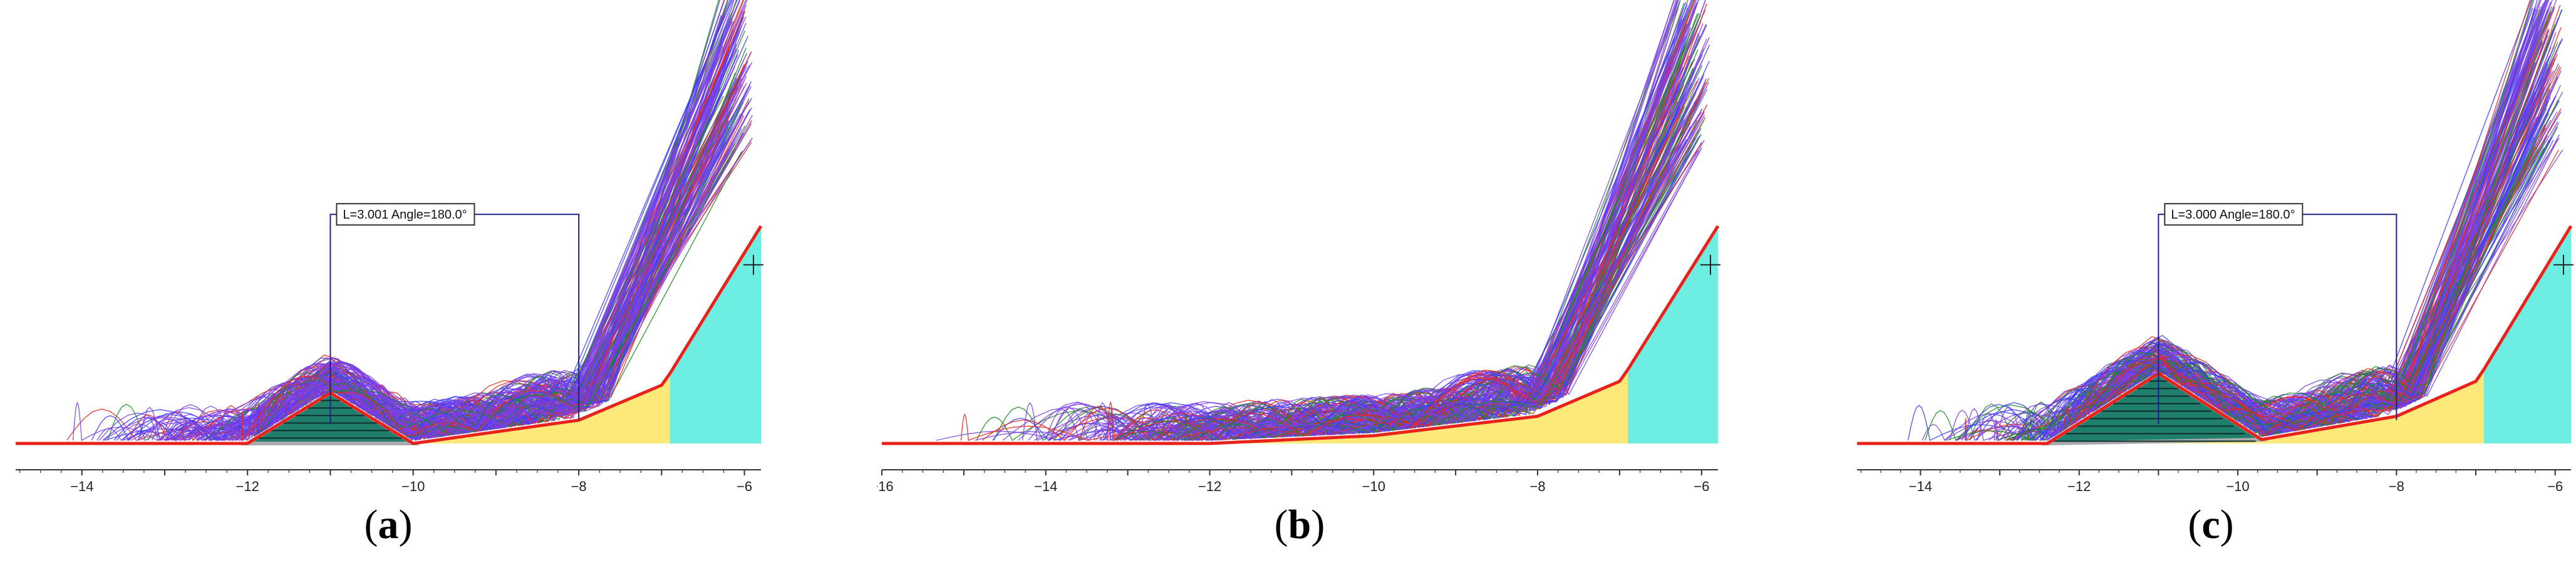 The width and height of the screenshot is (2576, 575). Describe the element at coordinates (1255, 406) in the screenshot. I see `slope-region` at that location.